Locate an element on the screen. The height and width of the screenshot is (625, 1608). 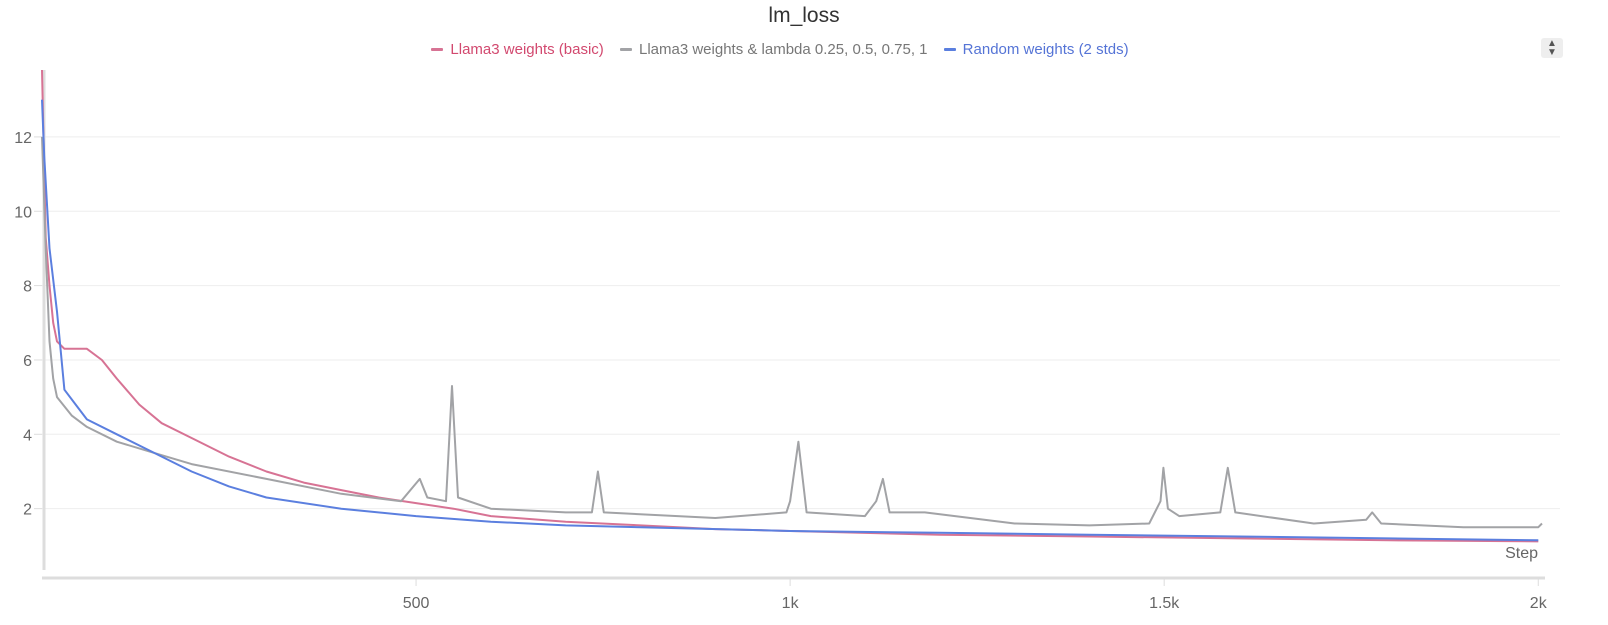
chart-title: lm_loss is located at coordinates (804, 15).